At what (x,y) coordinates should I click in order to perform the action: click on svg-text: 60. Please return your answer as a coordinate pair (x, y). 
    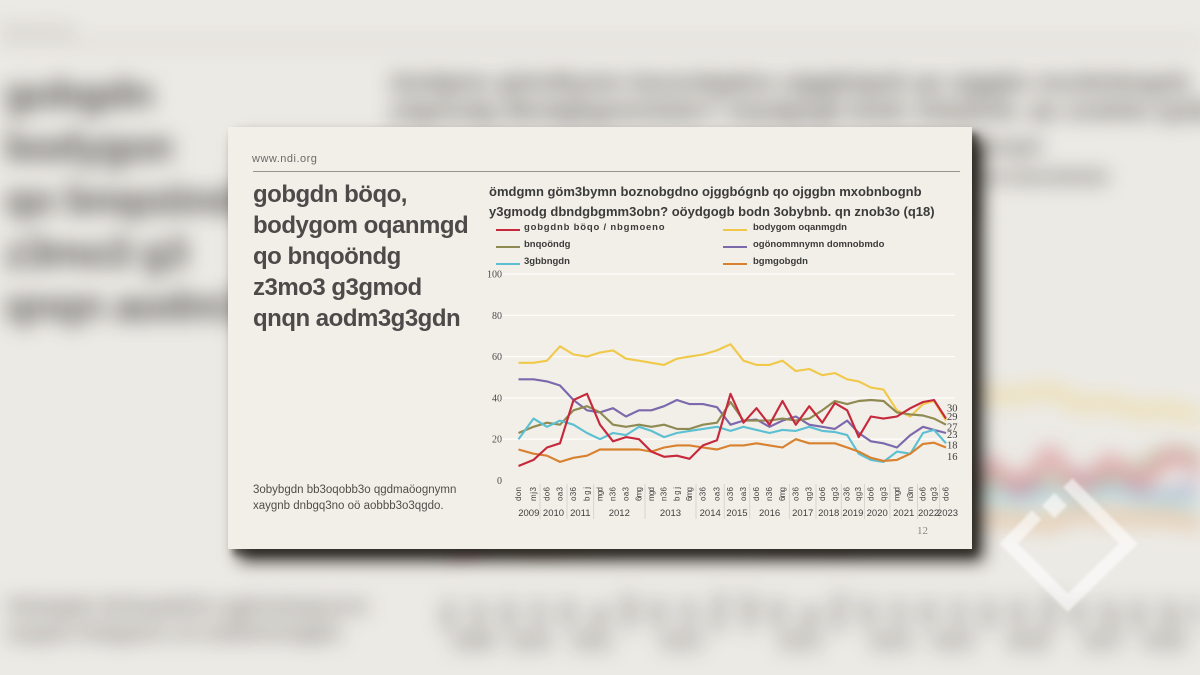
    Looking at the image, I should click on (497, 357).